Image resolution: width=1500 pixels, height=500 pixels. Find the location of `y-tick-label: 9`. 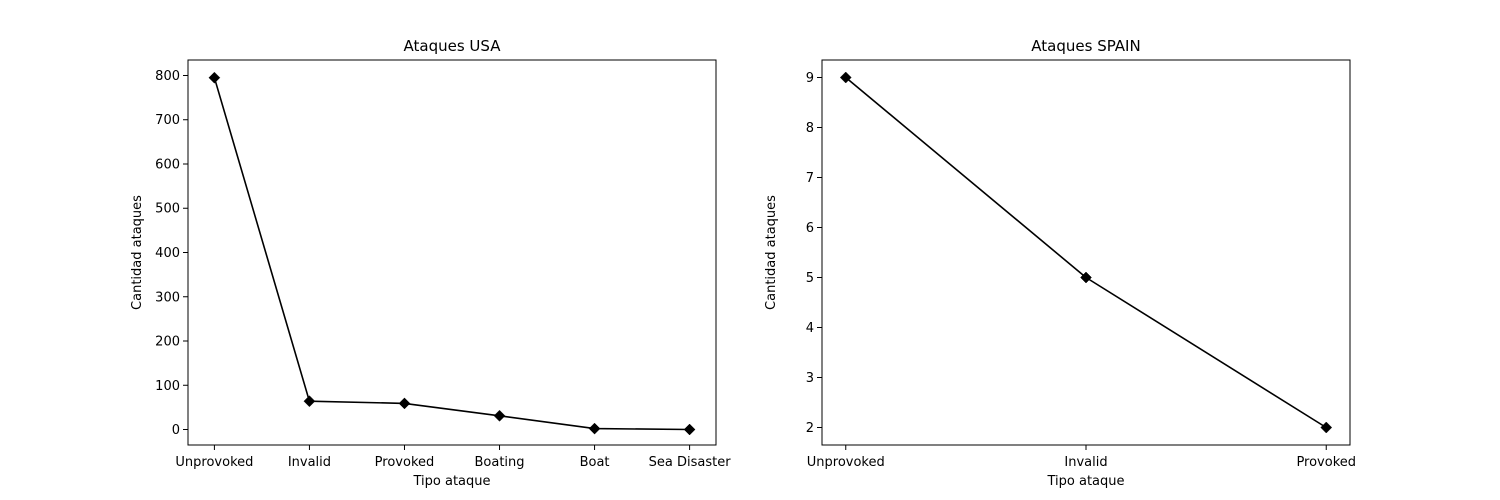

y-tick-label: 9 is located at coordinates (810, 78).